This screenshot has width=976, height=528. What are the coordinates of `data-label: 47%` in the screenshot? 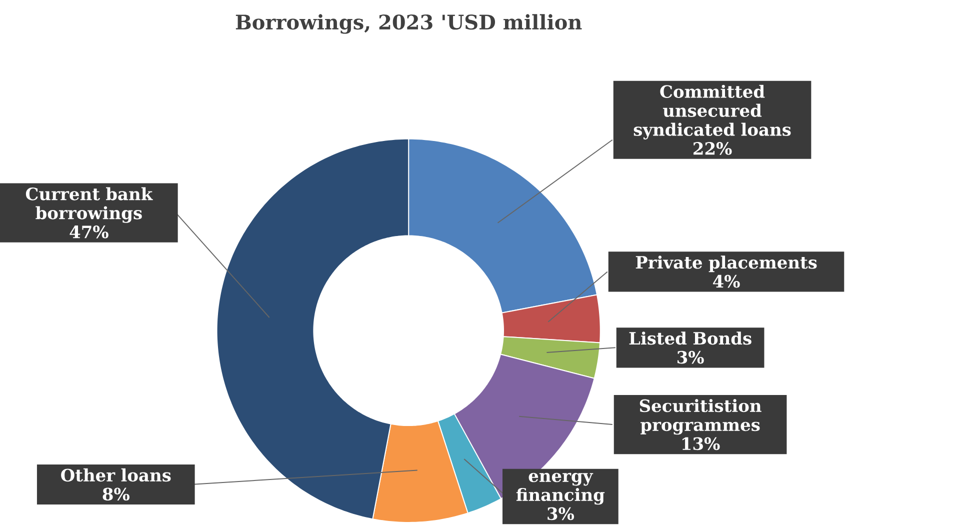 It's located at (89, 231).